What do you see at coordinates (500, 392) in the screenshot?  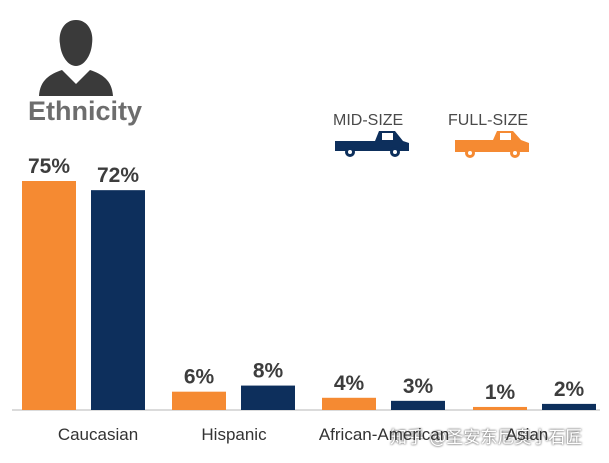 I see `data-label: 1%` at bounding box center [500, 392].